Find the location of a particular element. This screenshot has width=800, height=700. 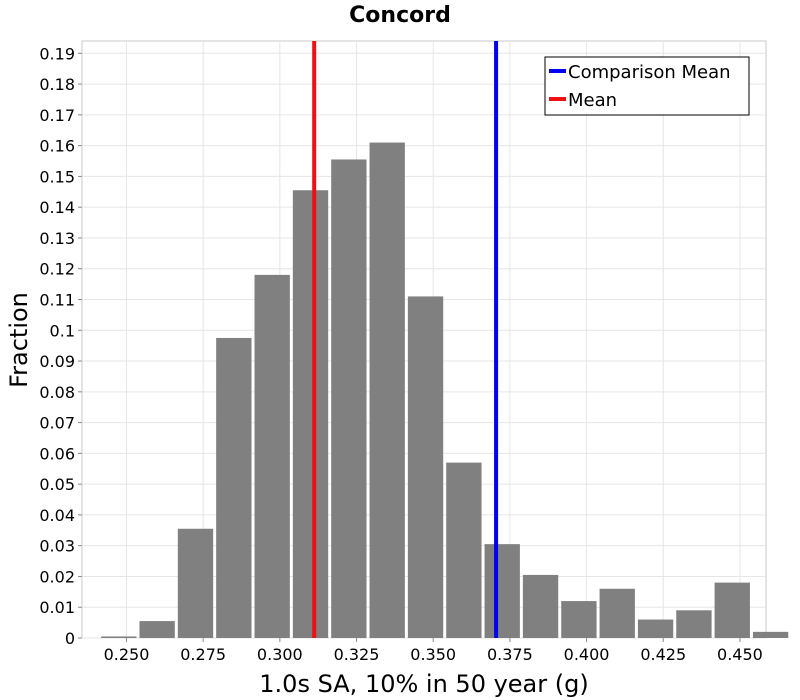

x-tick-label: 0.375 is located at coordinates (510, 654).